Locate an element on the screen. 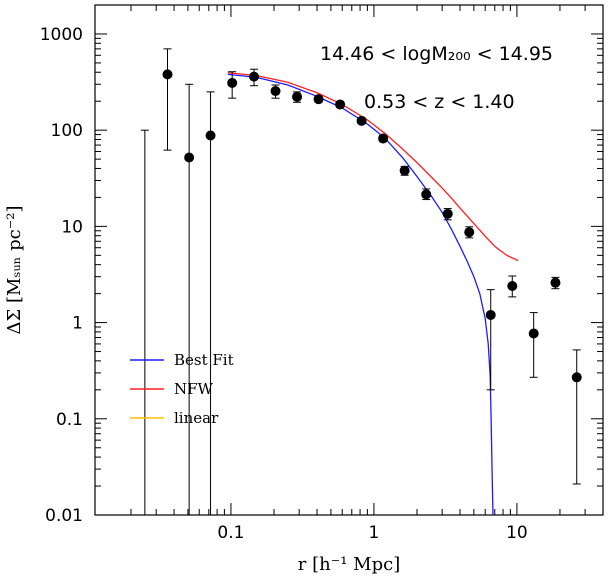 The image size is (610, 578). annotation-redshift: 0.53 < z < 1.40 is located at coordinates (439, 102).